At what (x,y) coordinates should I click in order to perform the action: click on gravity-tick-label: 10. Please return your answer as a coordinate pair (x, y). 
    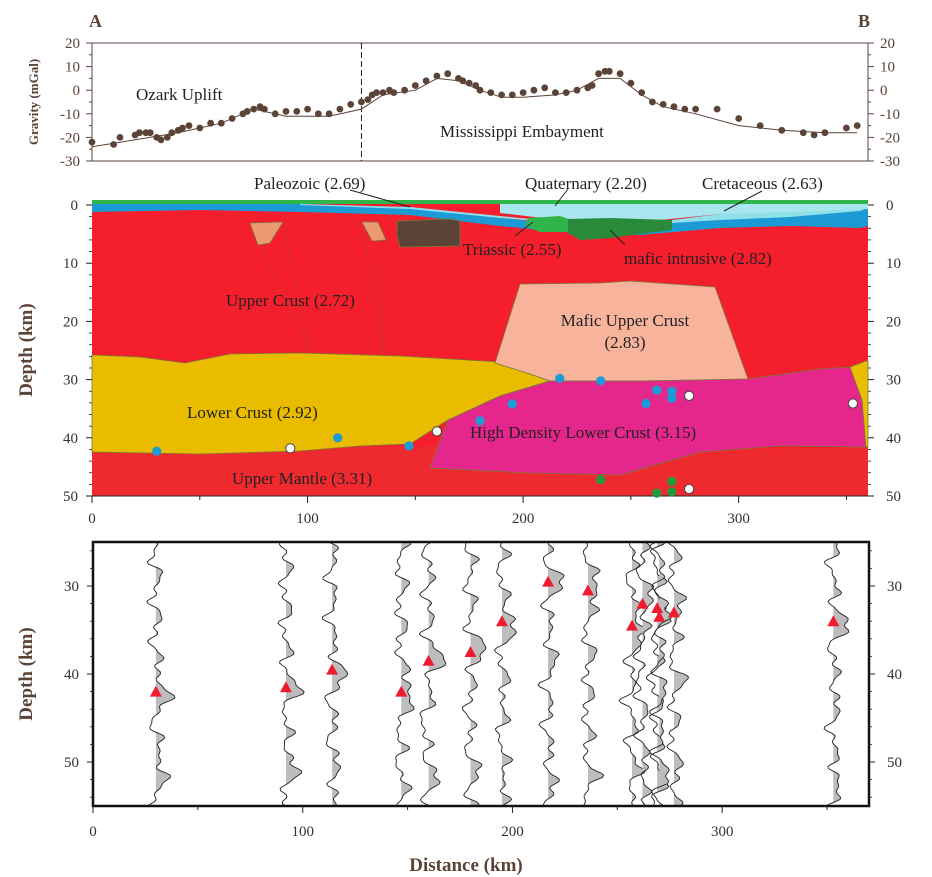
    Looking at the image, I should click on (887, 68).